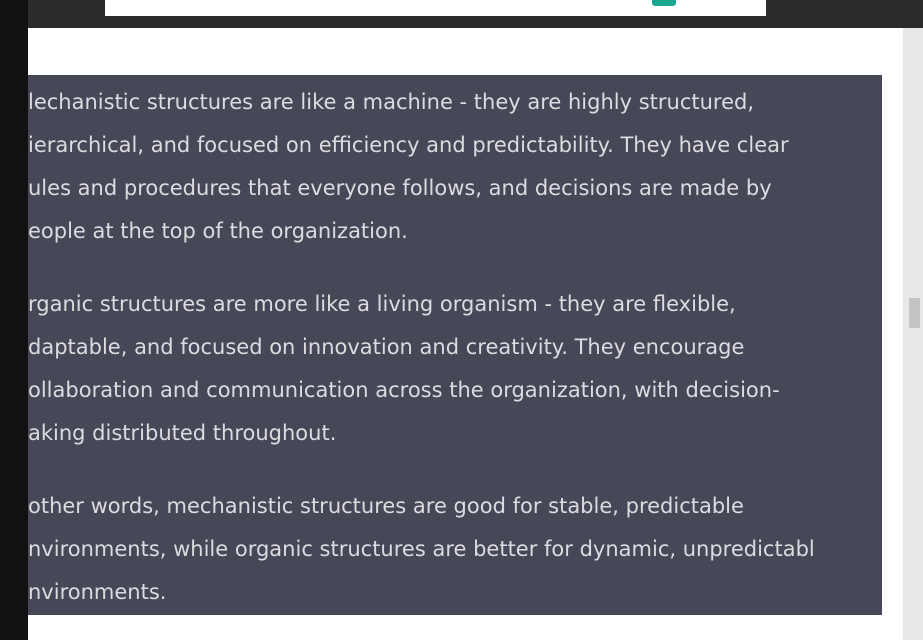  What do you see at coordinates (14, 320) in the screenshot?
I see `left-strip` at bounding box center [14, 320].